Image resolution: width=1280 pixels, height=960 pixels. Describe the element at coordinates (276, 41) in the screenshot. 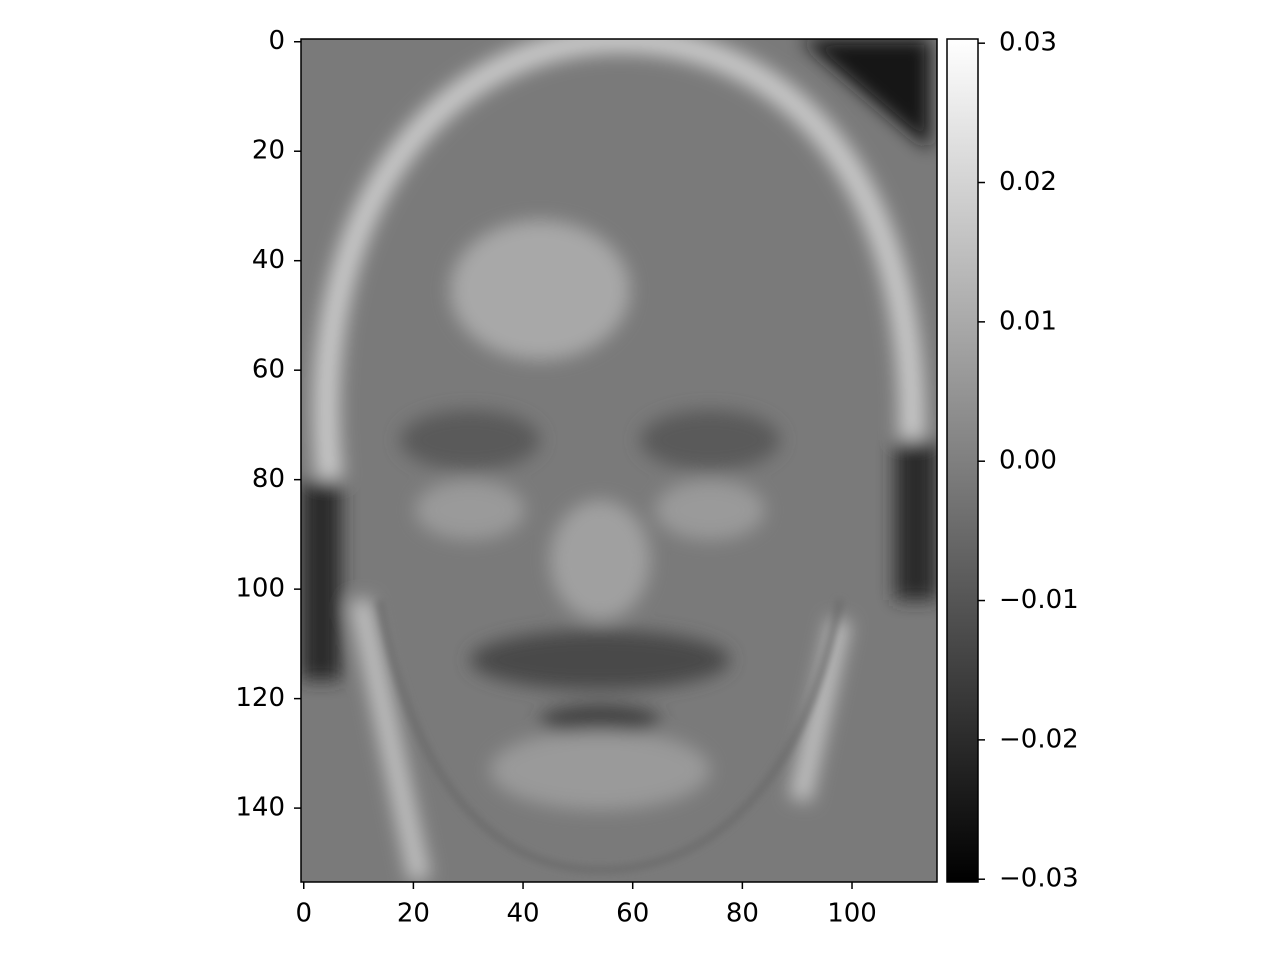

I see `y-tick-label: 0` at that location.